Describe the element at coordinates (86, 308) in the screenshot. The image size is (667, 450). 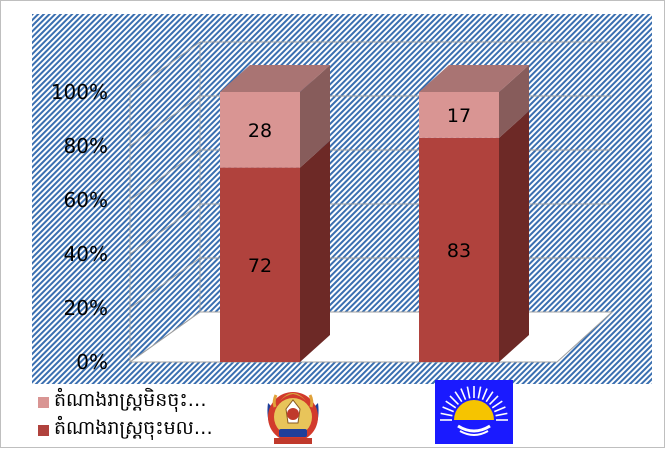
I see `y-tick-label: 20%` at that location.